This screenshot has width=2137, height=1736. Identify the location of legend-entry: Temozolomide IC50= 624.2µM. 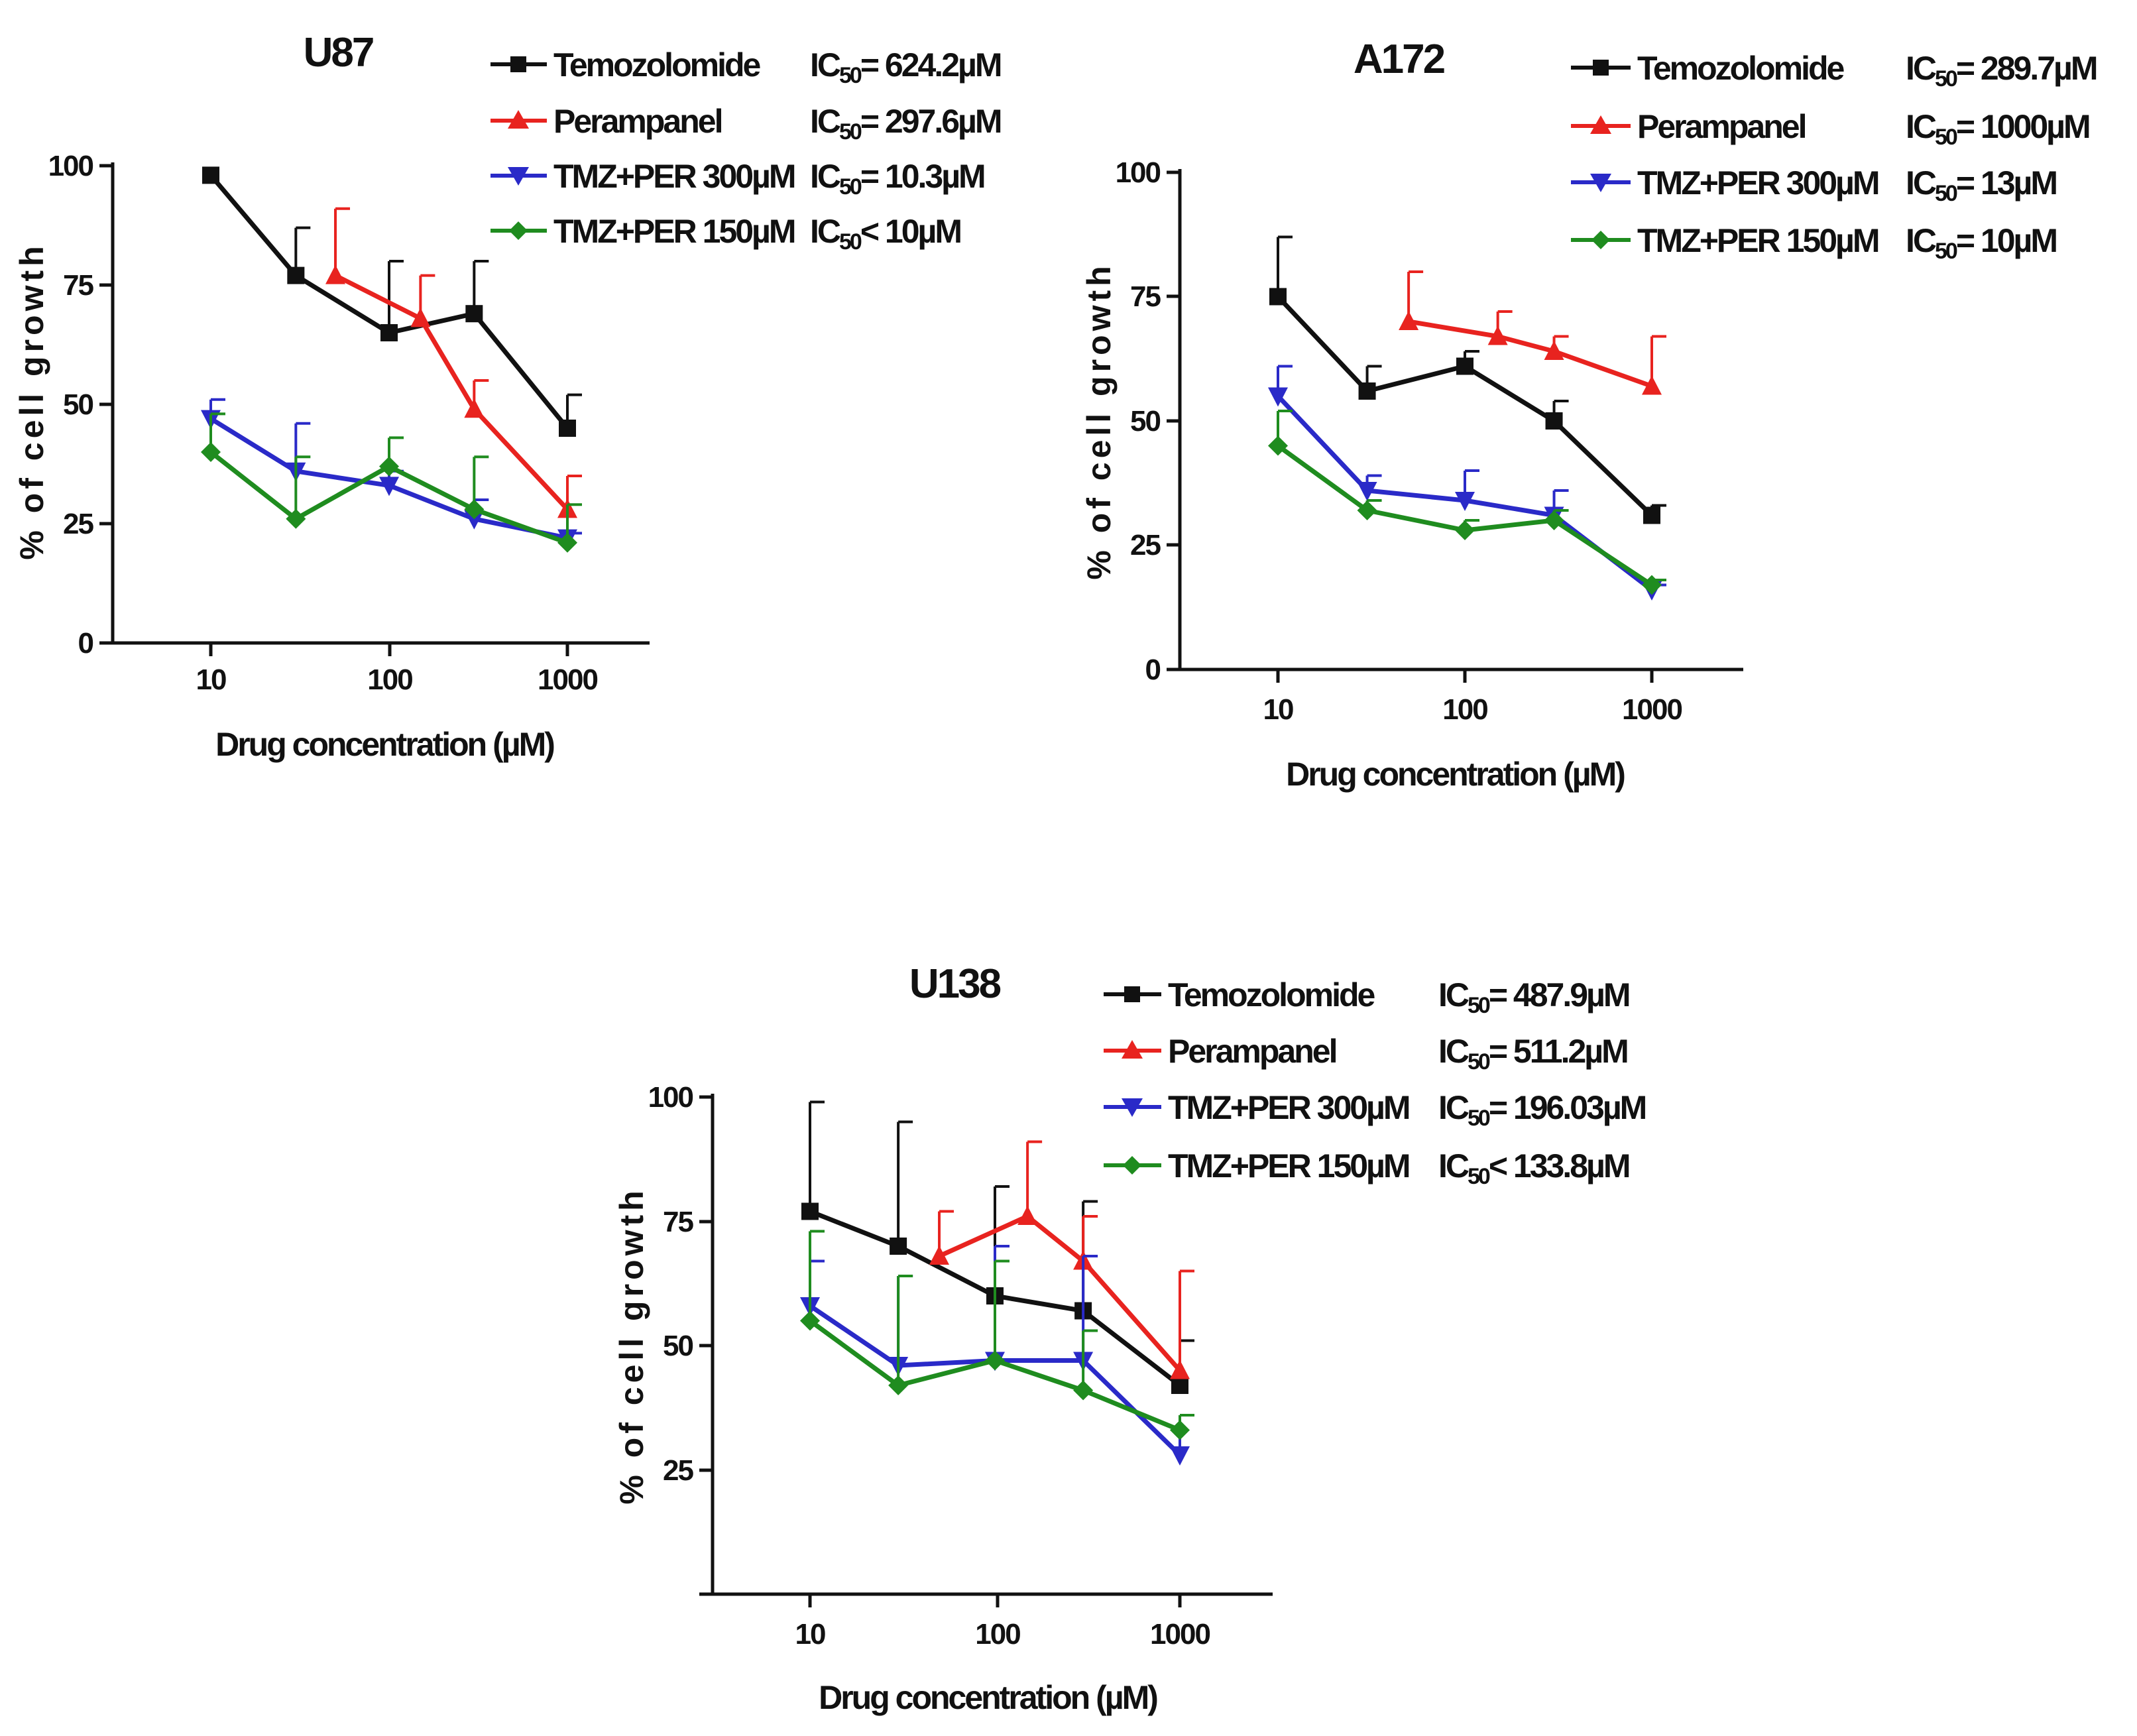
(747, 67).